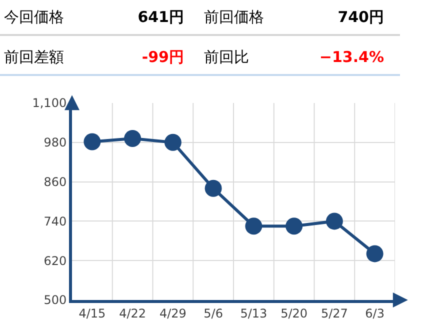 The width and height of the screenshot is (428, 334). What do you see at coordinates (360, 17) in the screenshot?
I see `text: 740円` at bounding box center [360, 17].